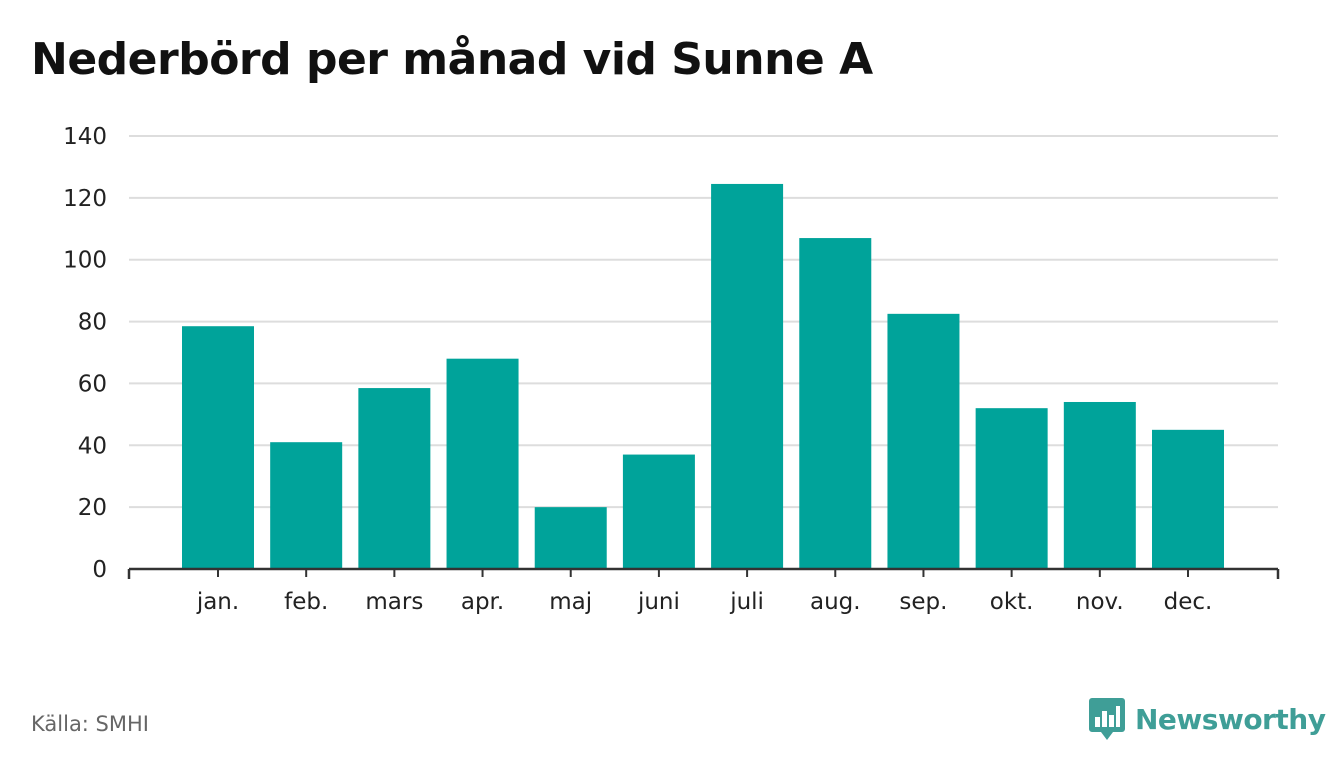  What do you see at coordinates (217, 602) in the screenshot?
I see `x-tick-label: jan.` at bounding box center [217, 602].